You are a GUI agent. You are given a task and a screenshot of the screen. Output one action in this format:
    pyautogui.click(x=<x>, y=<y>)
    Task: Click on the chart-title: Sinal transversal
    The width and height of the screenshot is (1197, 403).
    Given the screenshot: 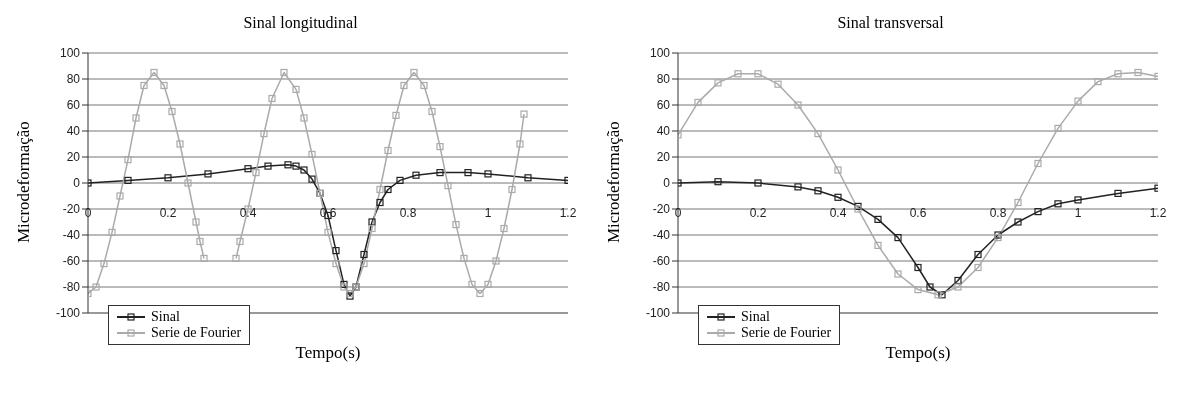 What is the action you would take?
    pyautogui.click(x=890, y=23)
    